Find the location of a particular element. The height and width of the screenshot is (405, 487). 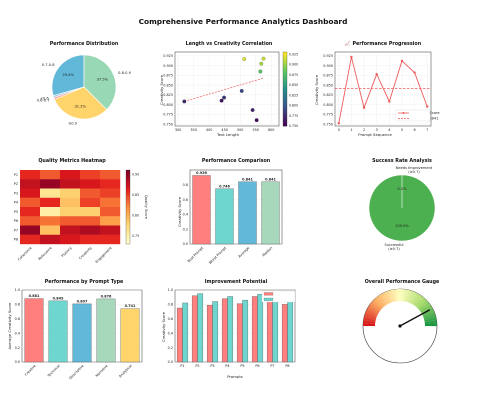

comparison-category-label-2: Average is located at coordinates (244, 252).